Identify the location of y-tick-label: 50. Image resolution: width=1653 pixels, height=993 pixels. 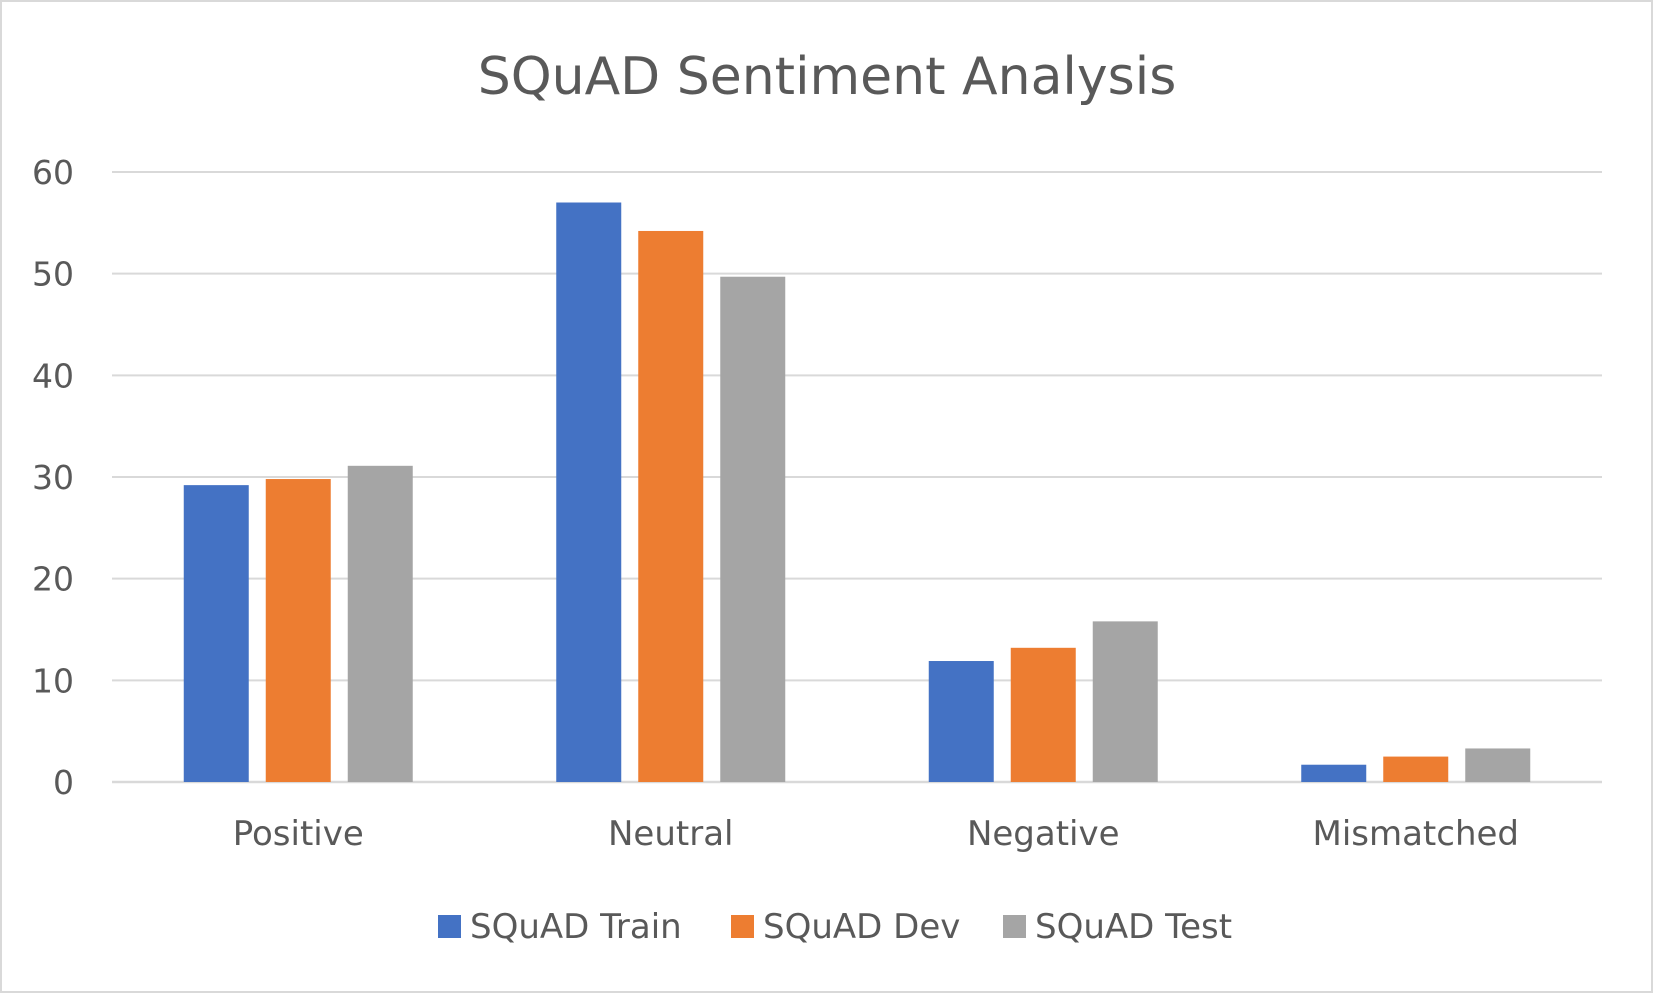
(53, 274).